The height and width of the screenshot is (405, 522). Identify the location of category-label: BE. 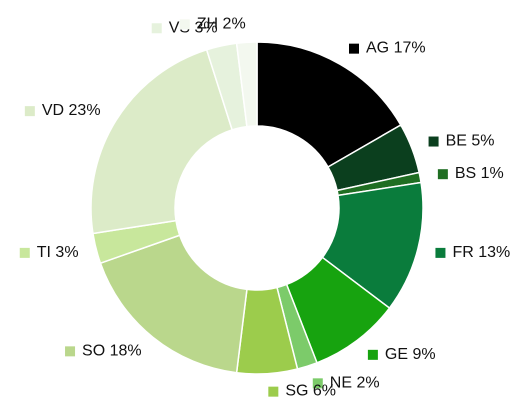
(456, 141).